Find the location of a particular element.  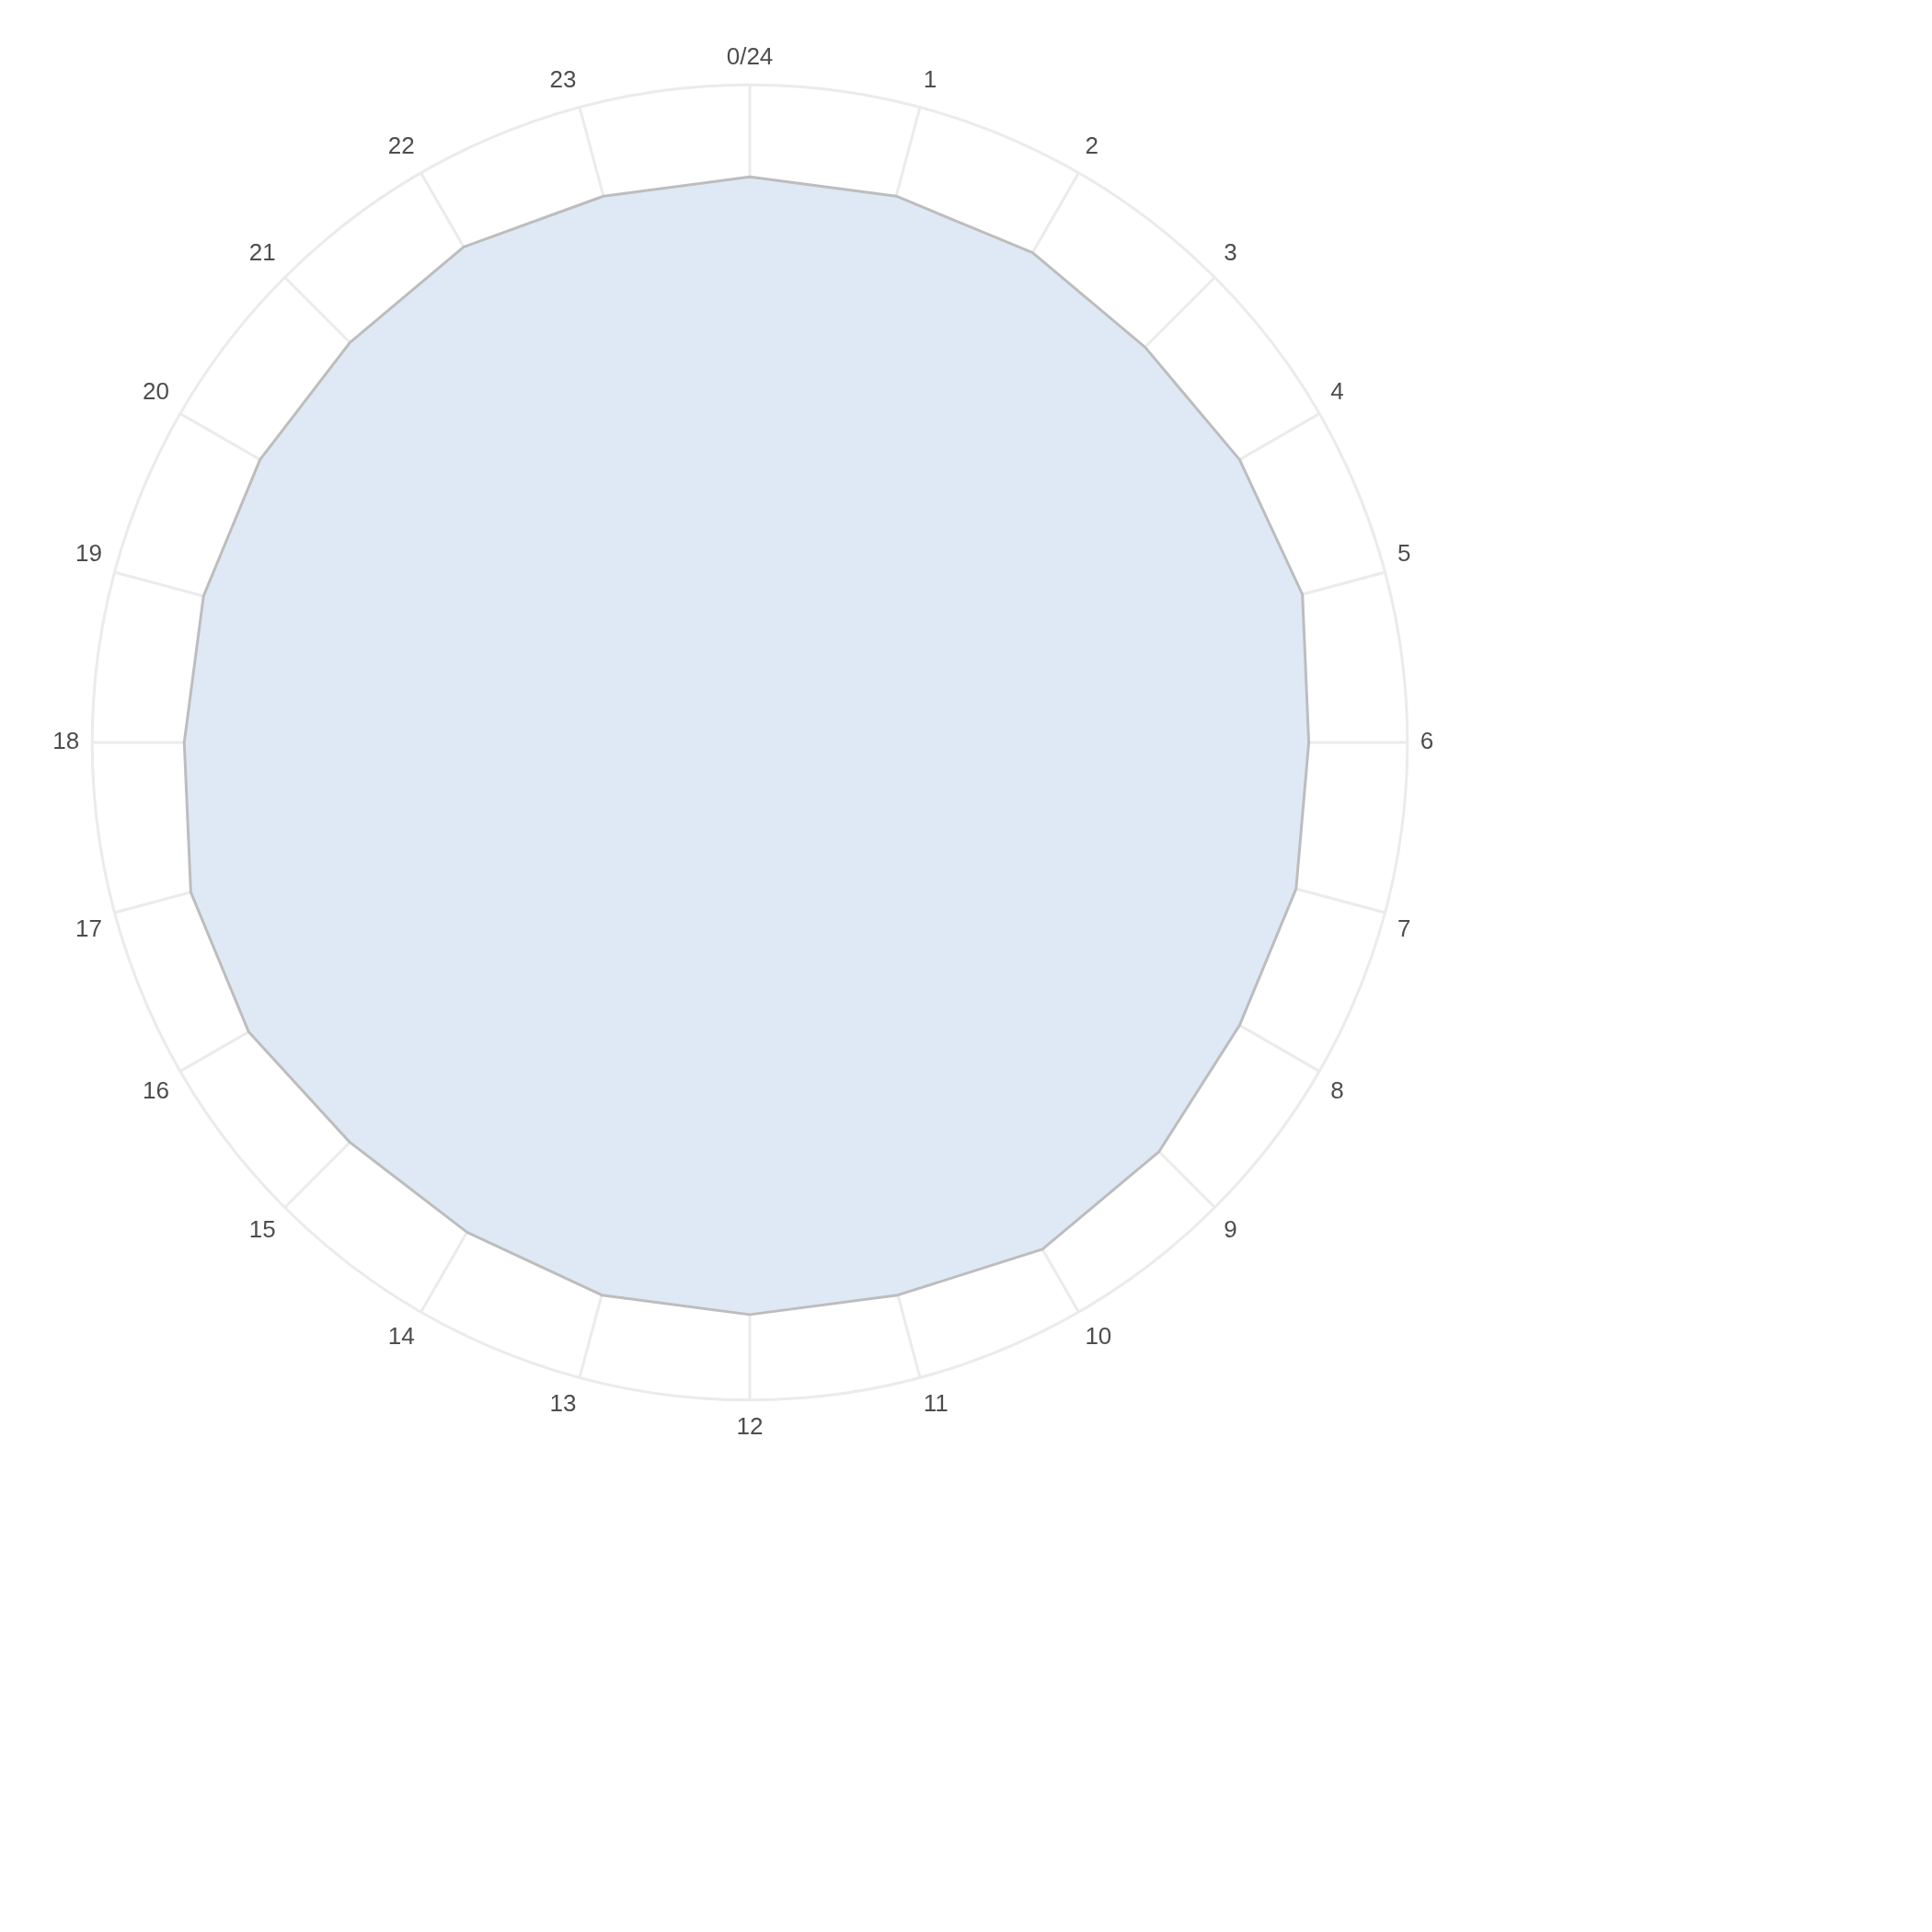

spoke-label: 10 is located at coordinates (1098, 1335).